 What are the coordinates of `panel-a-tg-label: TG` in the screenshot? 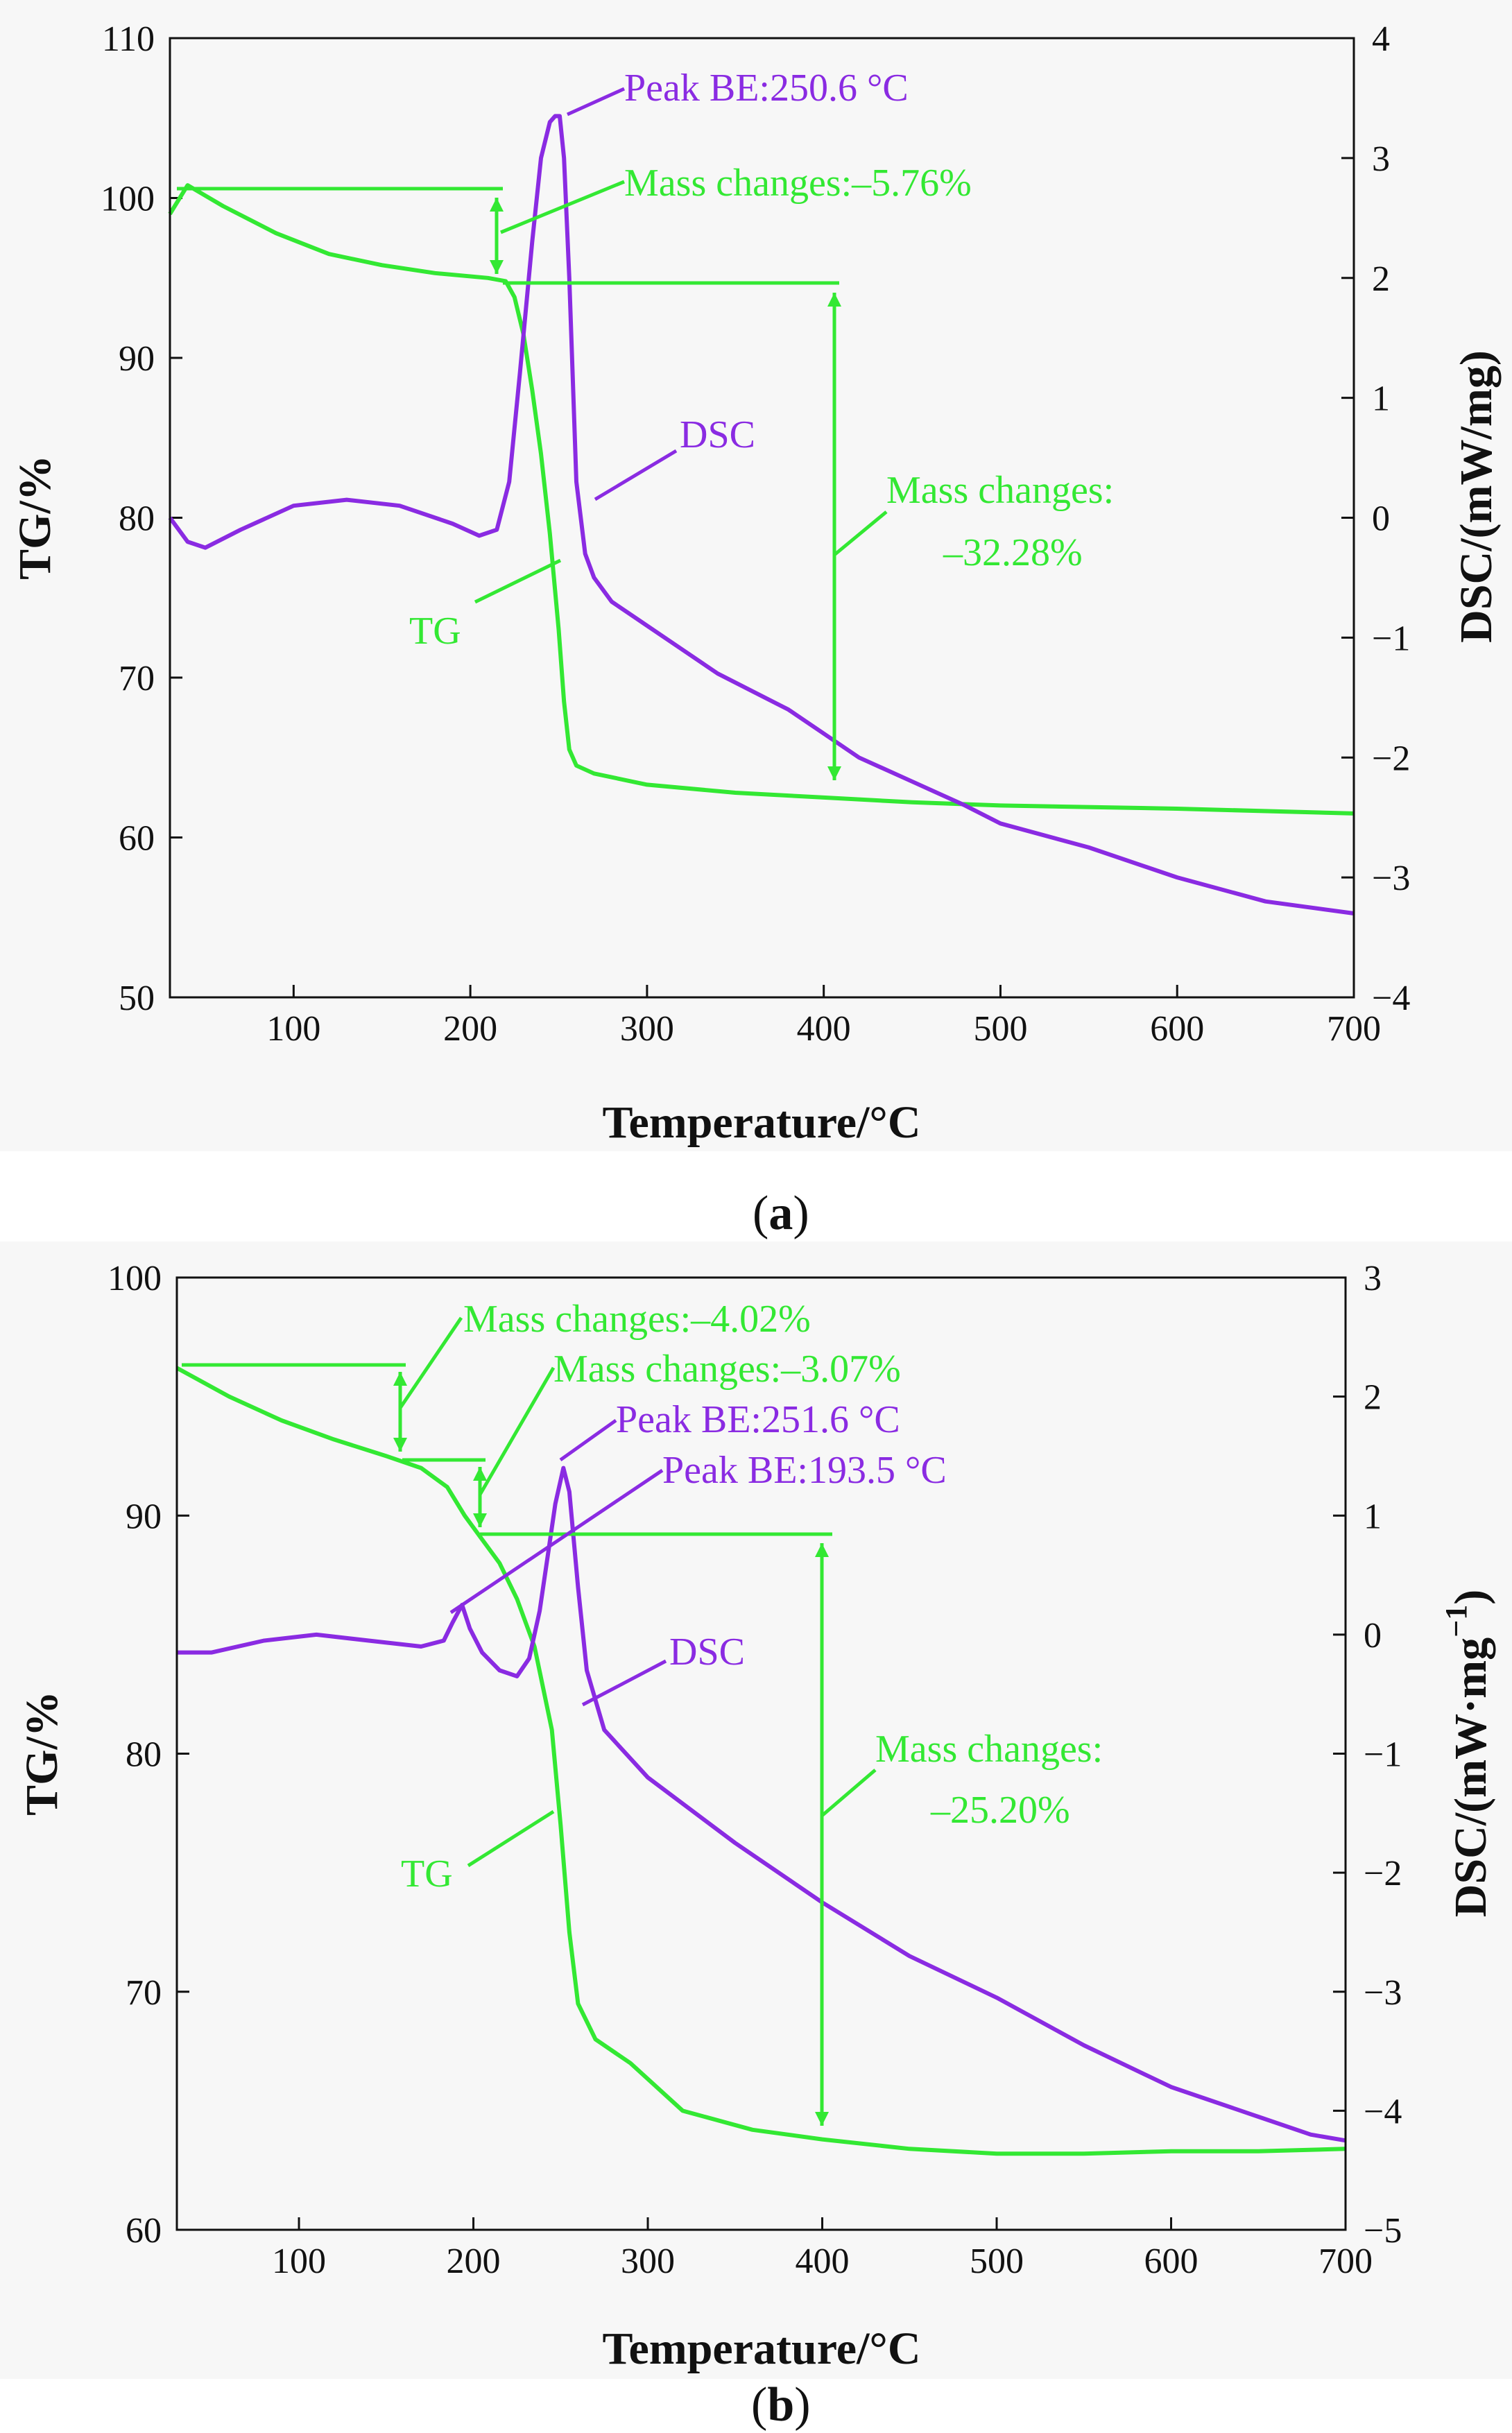 It's located at (435, 631).